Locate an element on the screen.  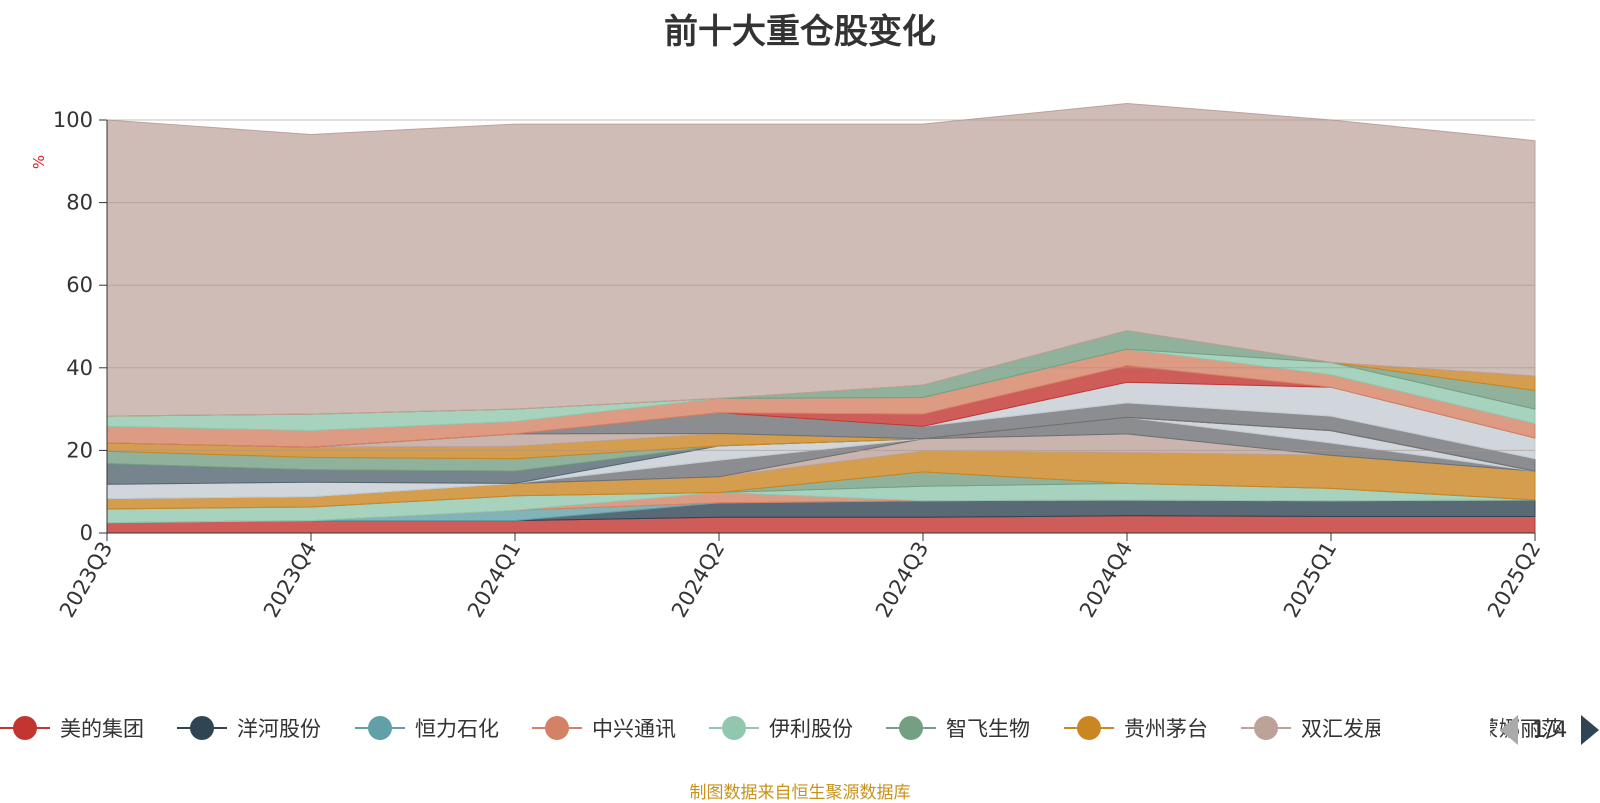
legend-label: 伊利股份 is located at coordinates (811, 729).